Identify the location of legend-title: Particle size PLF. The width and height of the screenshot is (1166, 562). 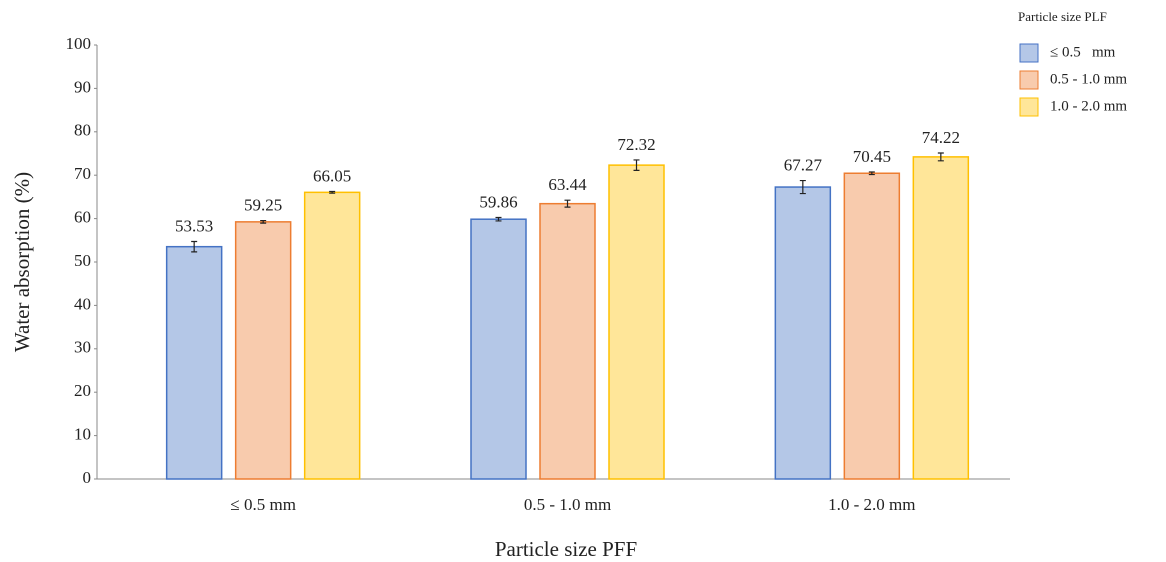
(1062, 16).